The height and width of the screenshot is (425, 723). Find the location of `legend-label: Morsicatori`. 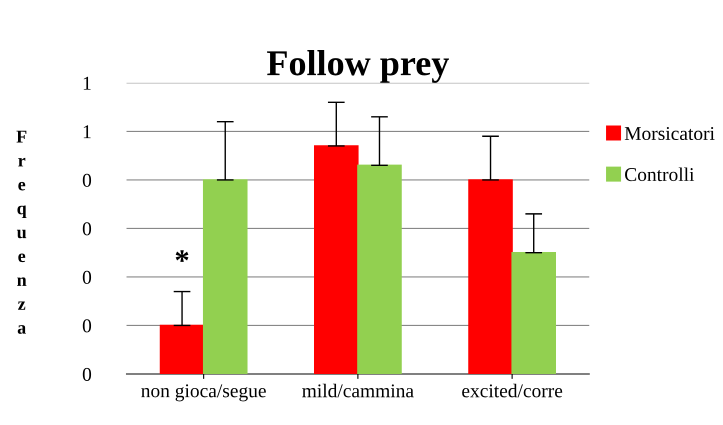

legend-label: Morsicatori is located at coordinates (669, 133).